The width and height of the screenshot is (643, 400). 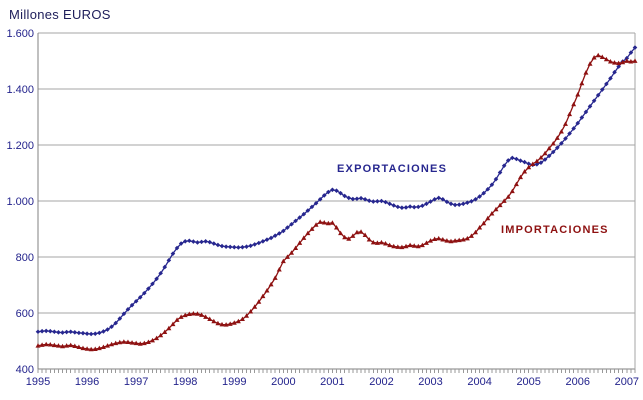 What do you see at coordinates (136, 382) in the screenshot?
I see `x-axis-year-label: 1997` at bounding box center [136, 382].